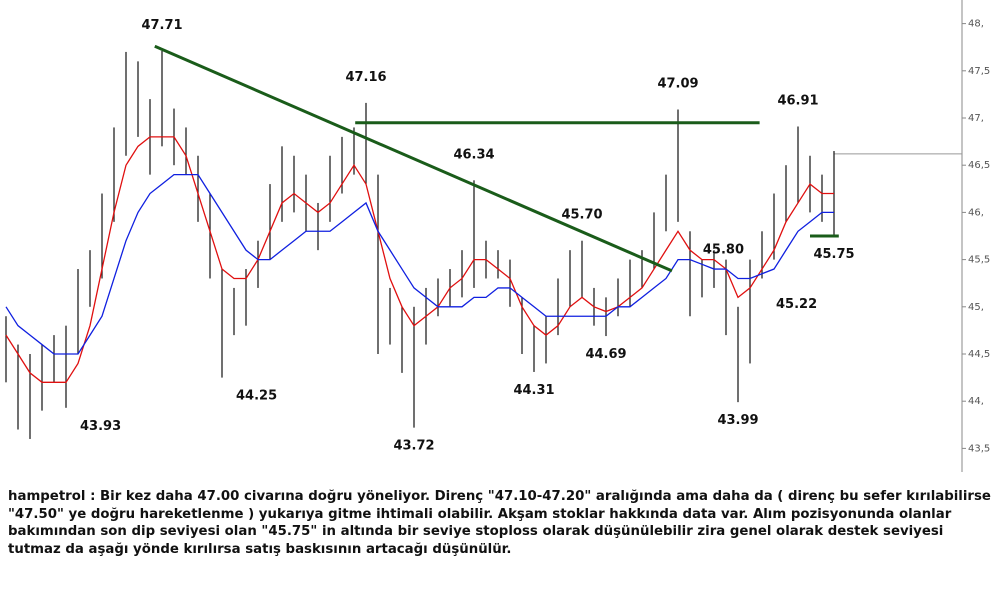  I want to click on price-annotation: 45.70, so click(581, 215).